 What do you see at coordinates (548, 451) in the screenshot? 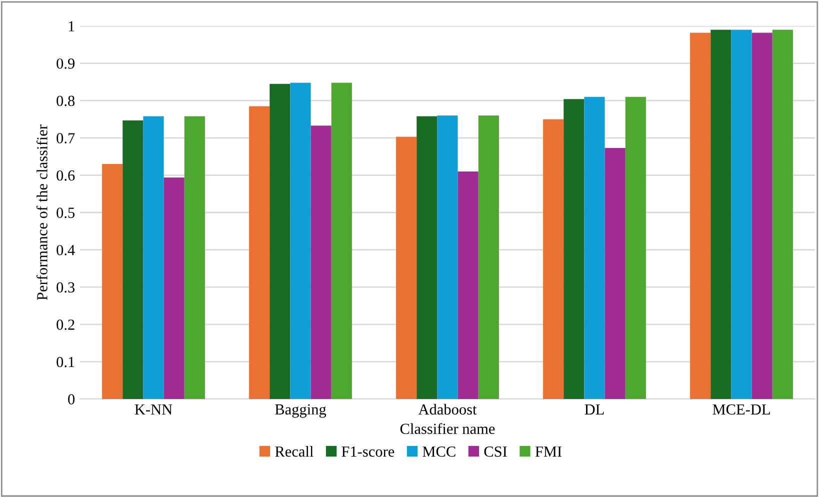
I see `legend-label: FMI` at bounding box center [548, 451].